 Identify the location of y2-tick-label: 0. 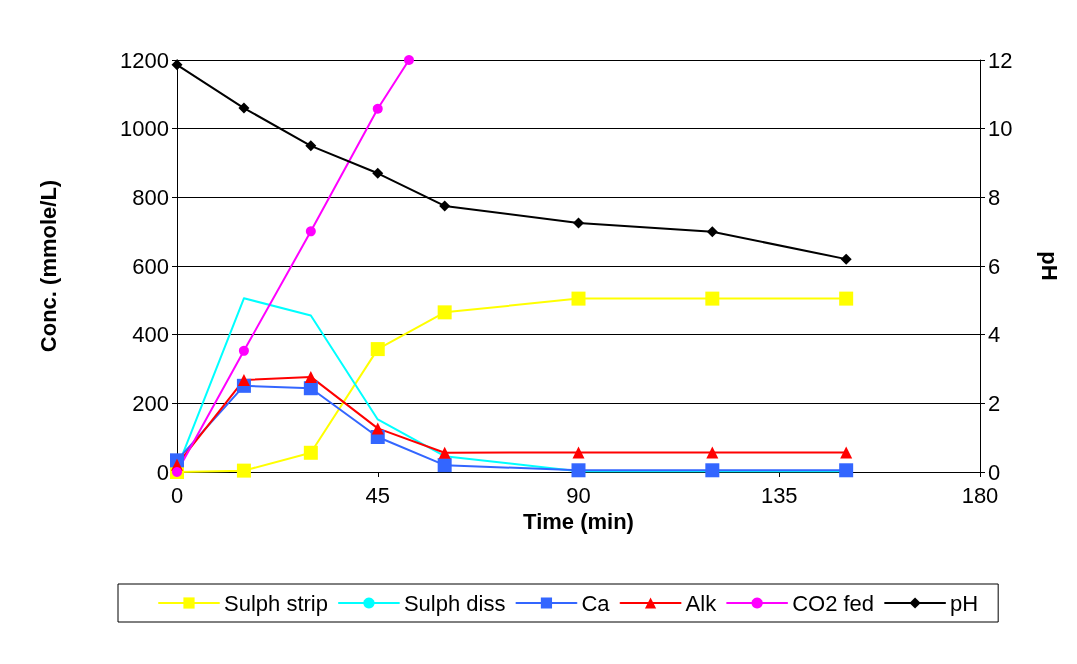
(994, 472).